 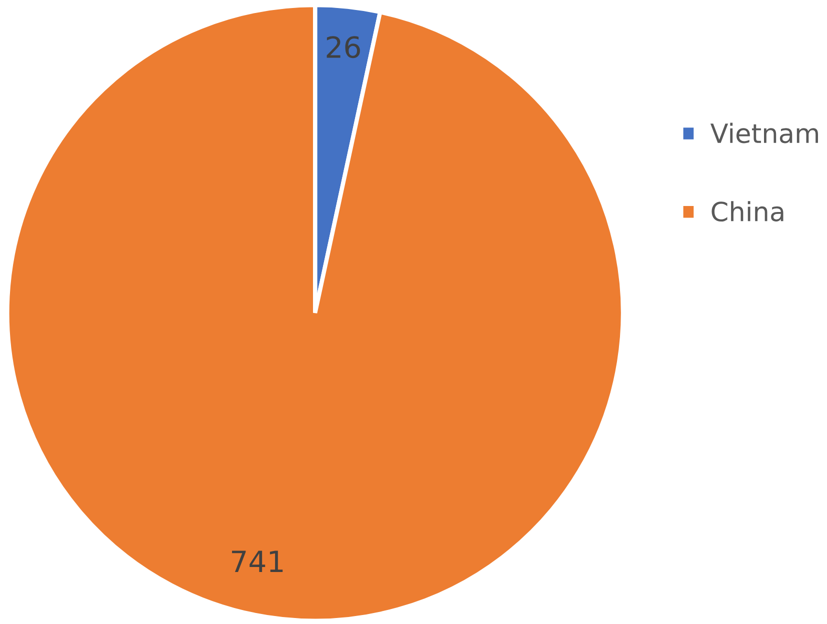 I want to click on data-label: 26, so click(x=343, y=47).